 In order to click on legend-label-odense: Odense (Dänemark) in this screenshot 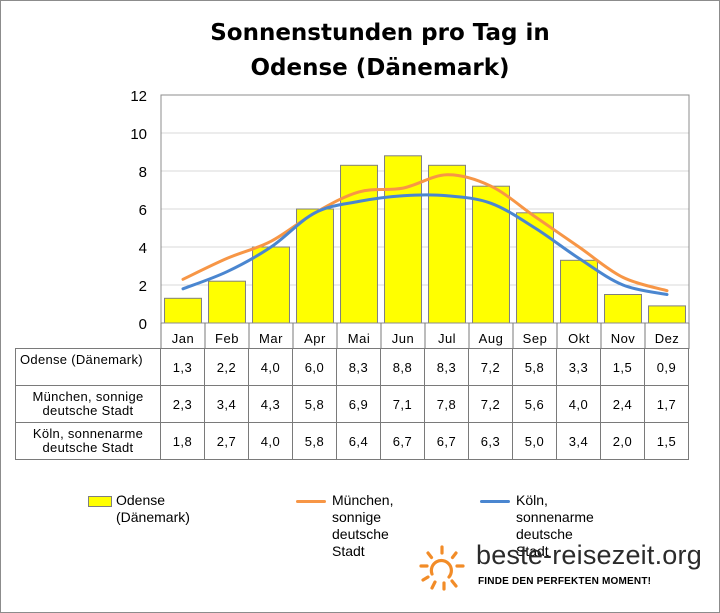, I will do `click(153, 508)`.